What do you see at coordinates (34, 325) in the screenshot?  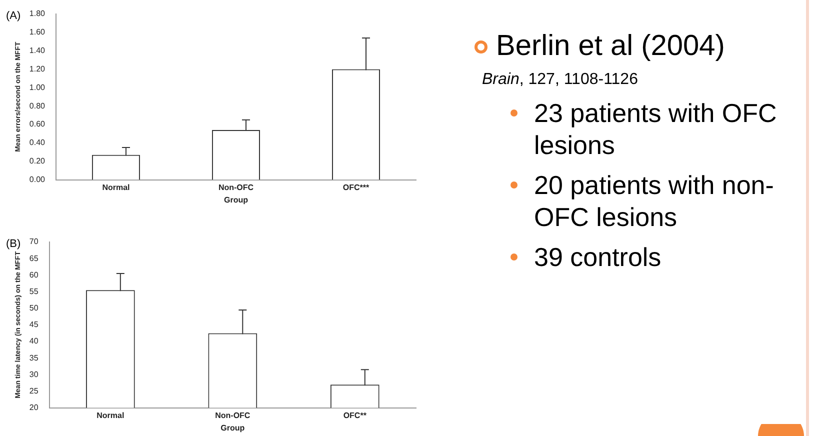 I see `y-tick-label: 45` at bounding box center [34, 325].